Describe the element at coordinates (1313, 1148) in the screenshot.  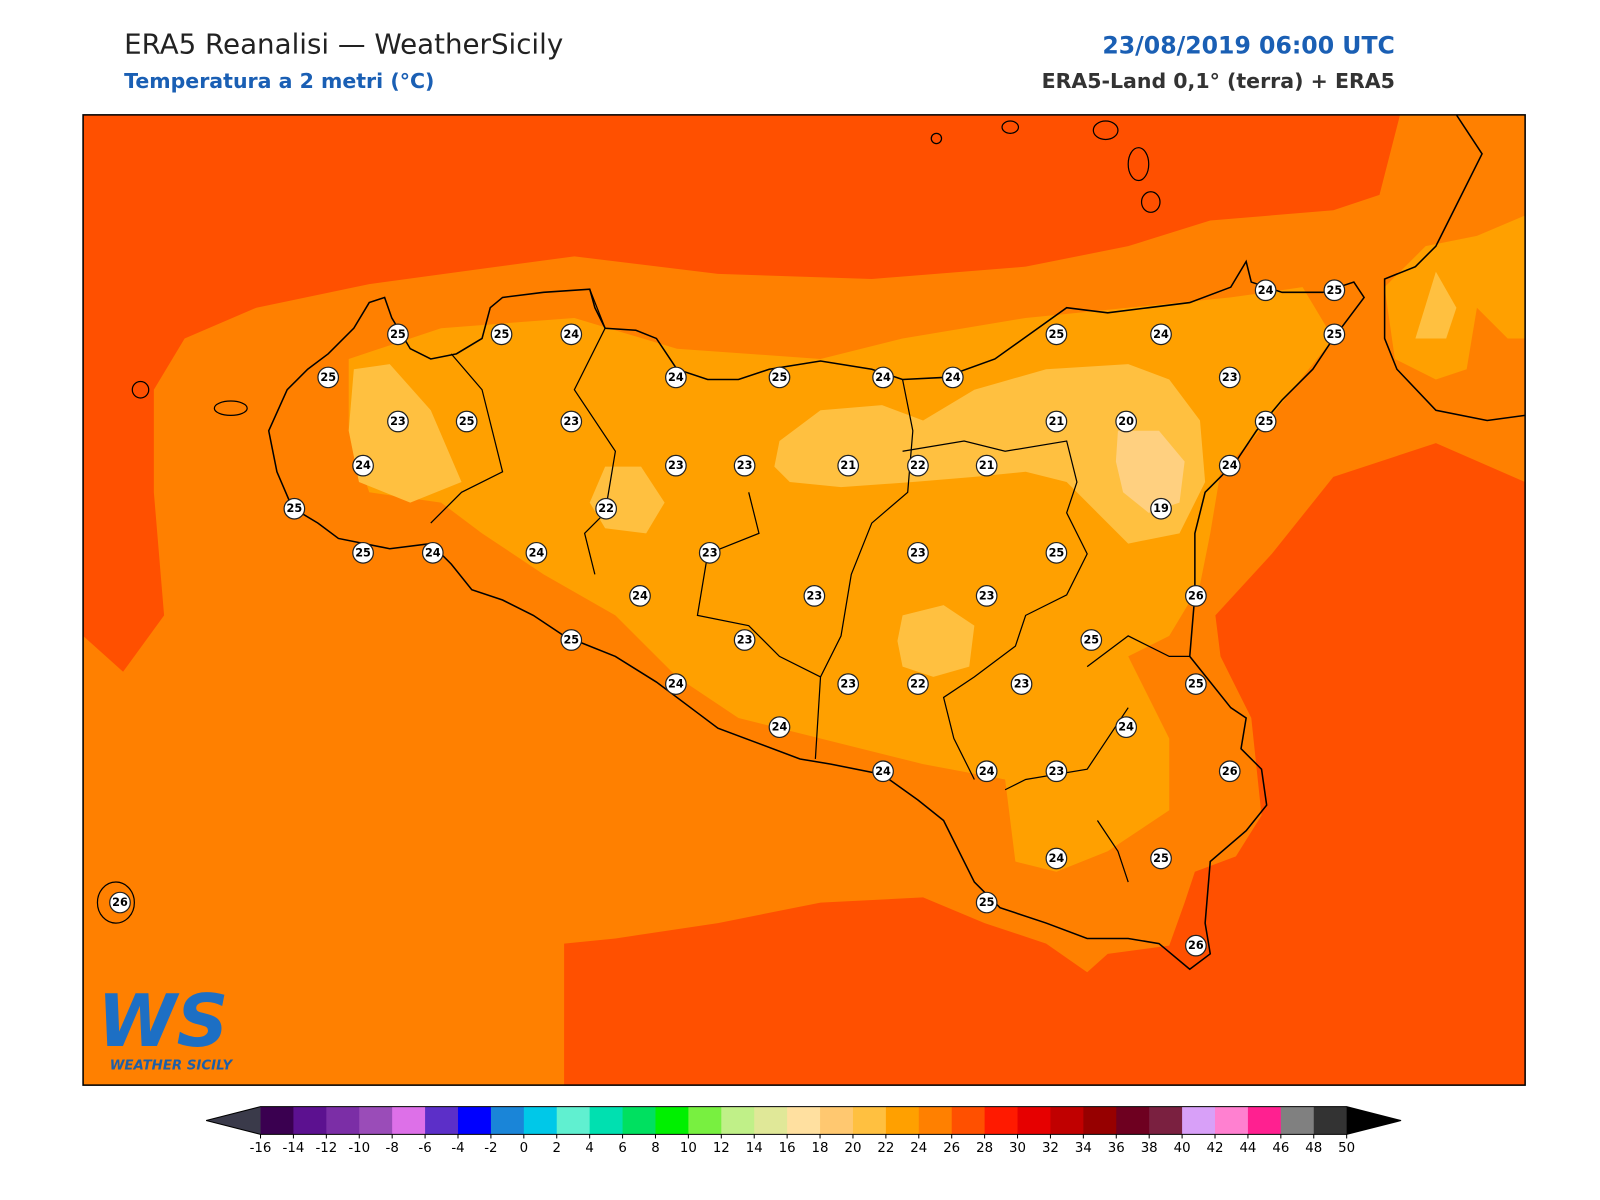
I see `colorbar-tick-label: 48` at that location.